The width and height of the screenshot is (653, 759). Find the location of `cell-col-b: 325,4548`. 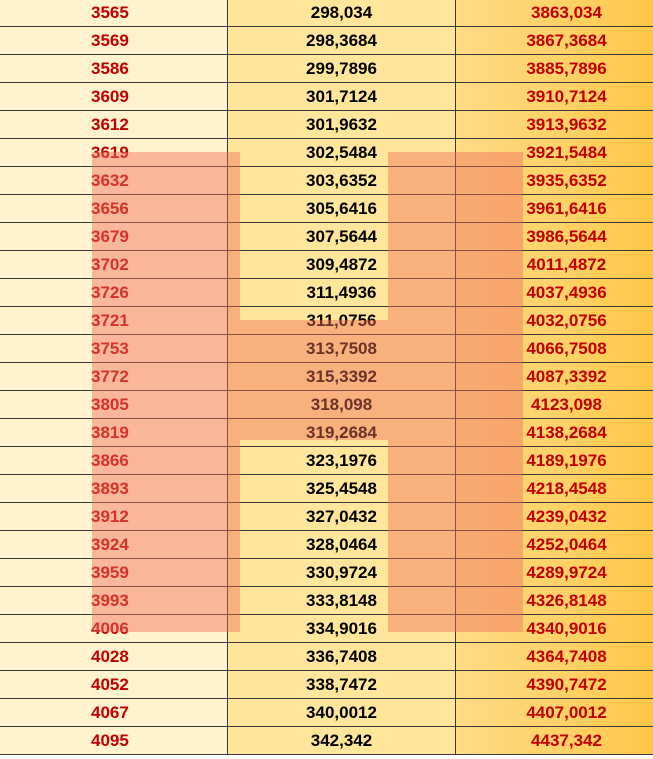

cell-col-b: 325,4548 is located at coordinates (342, 489).